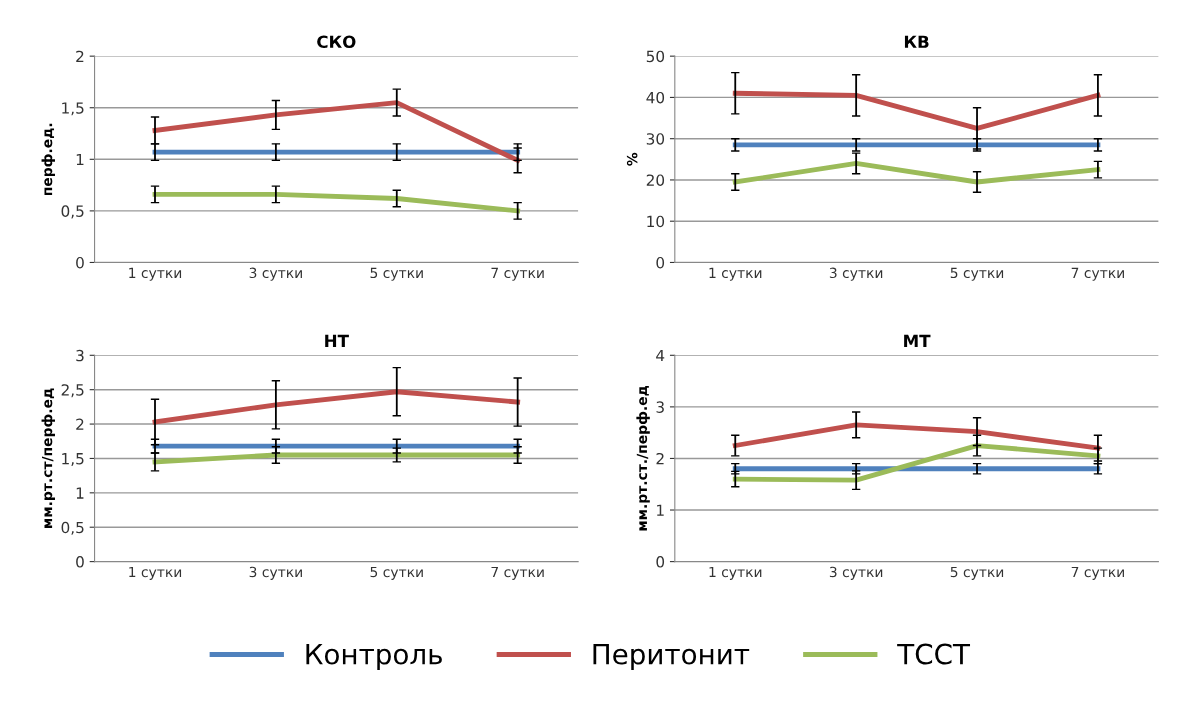 Image resolution: width=1182 pixels, height=702 pixels. Describe the element at coordinates (656, 221) in the screenshot. I see `y-tick-label: 10` at that location.